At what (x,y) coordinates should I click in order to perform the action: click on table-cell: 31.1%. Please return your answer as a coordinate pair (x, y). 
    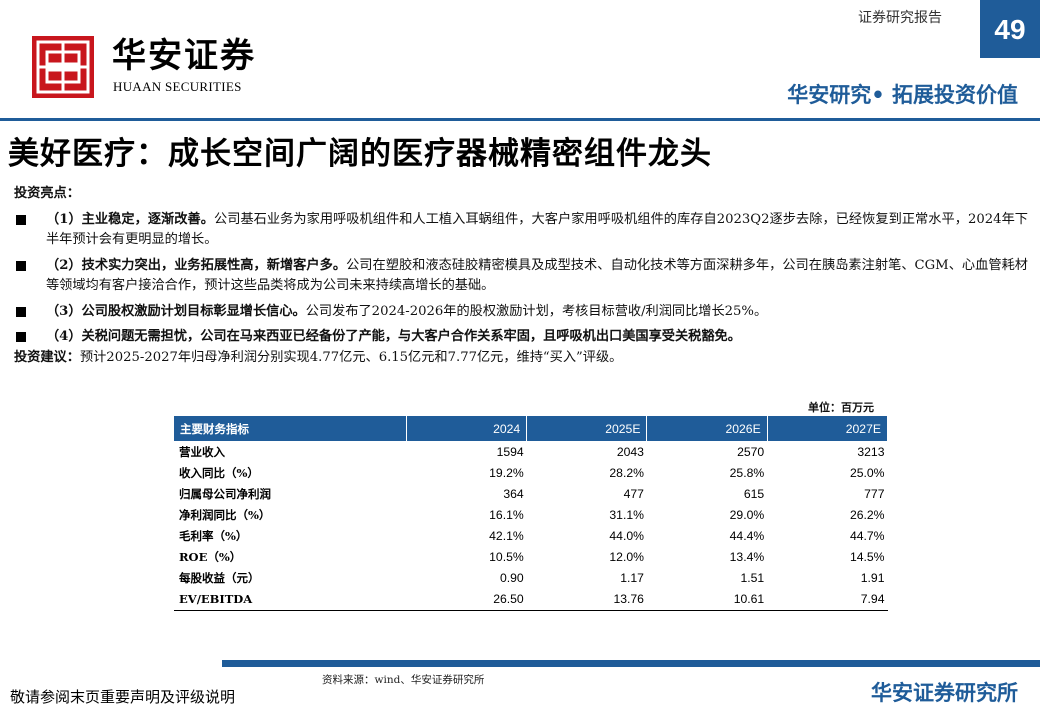
    Looking at the image, I should click on (626, 514).